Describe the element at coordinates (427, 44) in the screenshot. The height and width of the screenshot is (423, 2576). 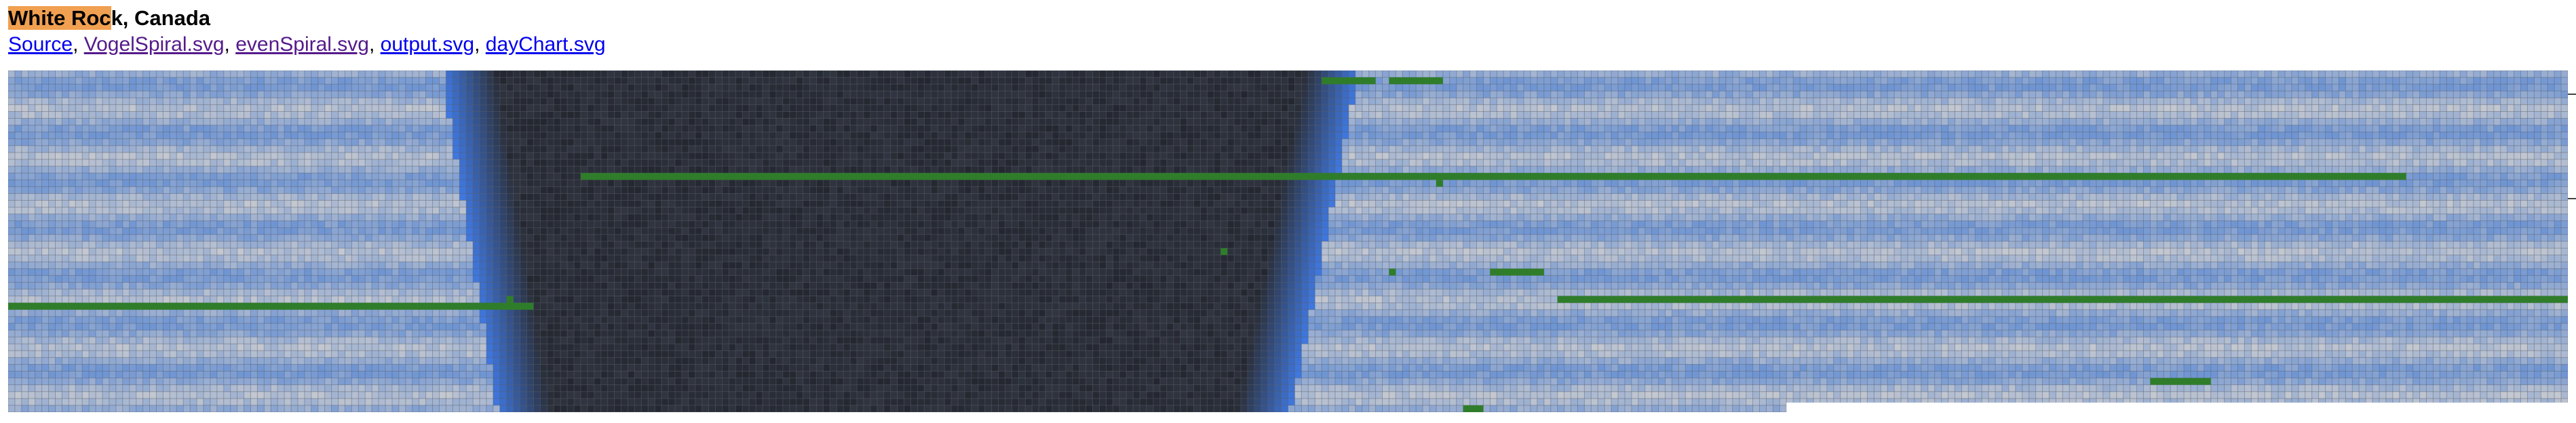
I see `link-output: output.svg` at that location.